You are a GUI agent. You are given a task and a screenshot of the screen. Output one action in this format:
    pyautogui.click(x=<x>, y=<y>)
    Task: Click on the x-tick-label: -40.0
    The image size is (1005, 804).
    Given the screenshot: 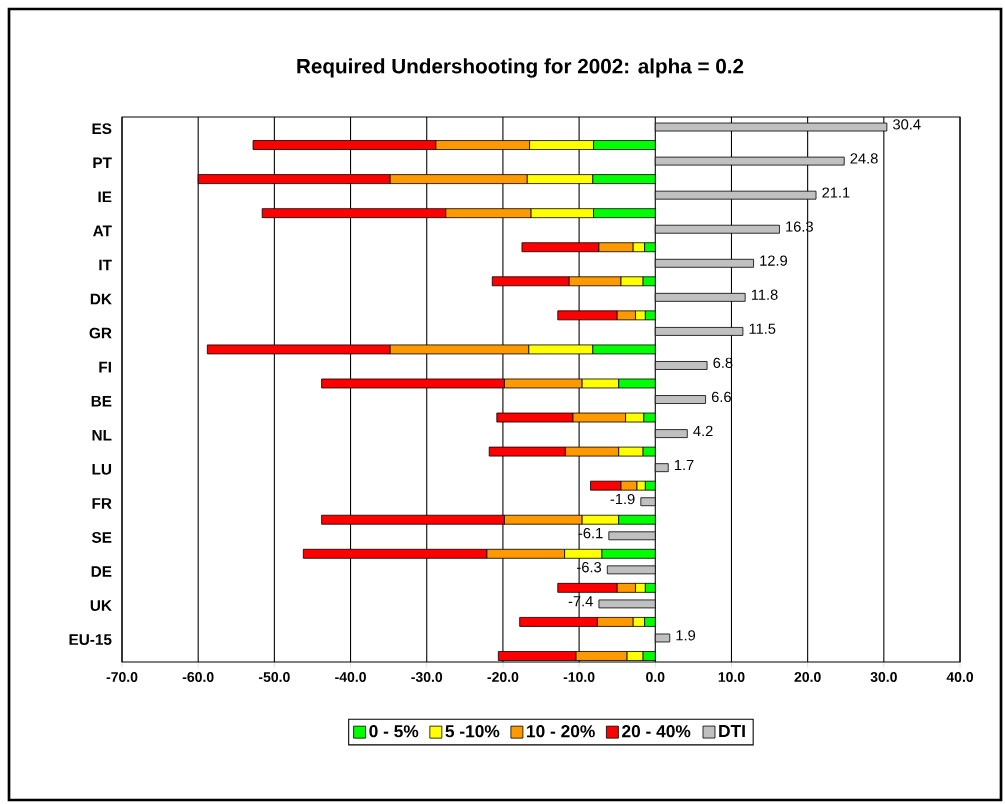 What is the action you would take?
    pyautogui.click(x=350, y=677)
    